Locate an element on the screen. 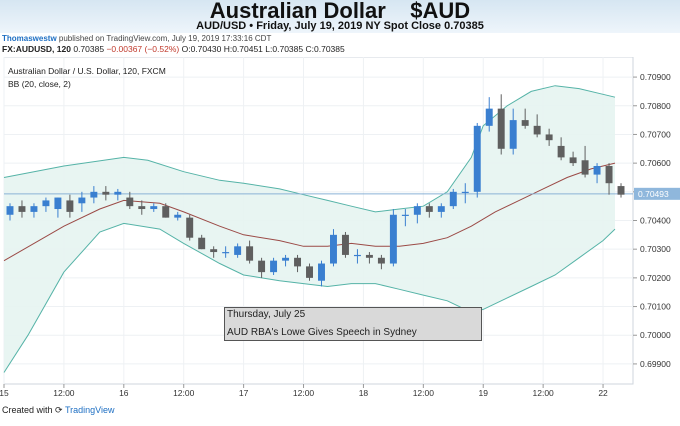 The image size is (680, 426). annotation-date: Thursday, July 25 is located at coordinates (266, 314).